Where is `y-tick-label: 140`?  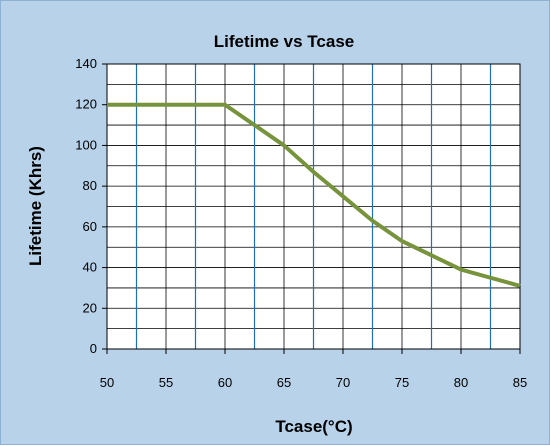 y-tick-label: 140 is located at coordinates (86, 63).